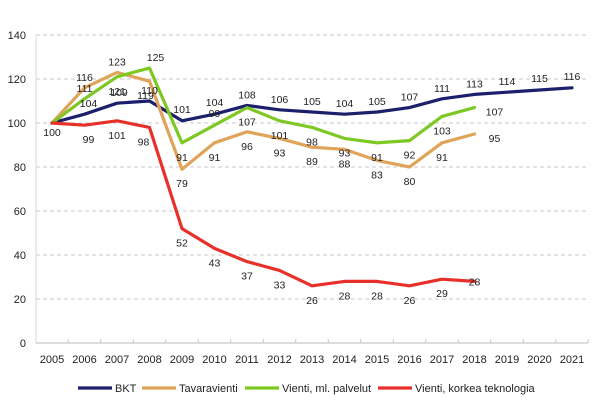 The height and width of the screenshot is (416, 605). Describe the element at coordinates (52, 133) in the screenshot. I see `data-label: 100` at that location.